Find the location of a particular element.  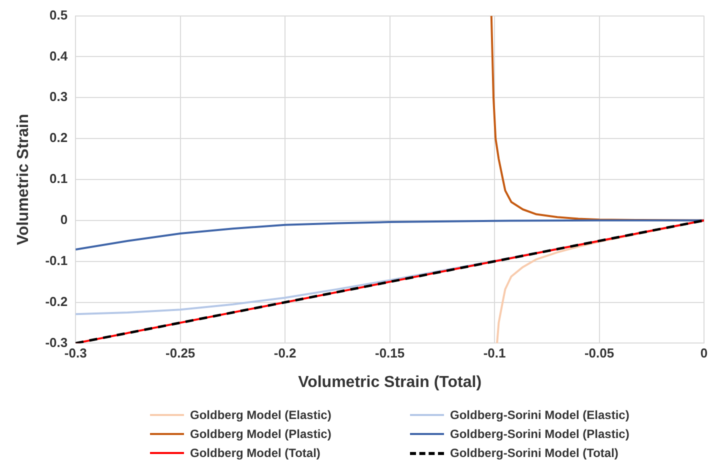

x-tick-label: -0.1 is located at coordinates (494, 353).